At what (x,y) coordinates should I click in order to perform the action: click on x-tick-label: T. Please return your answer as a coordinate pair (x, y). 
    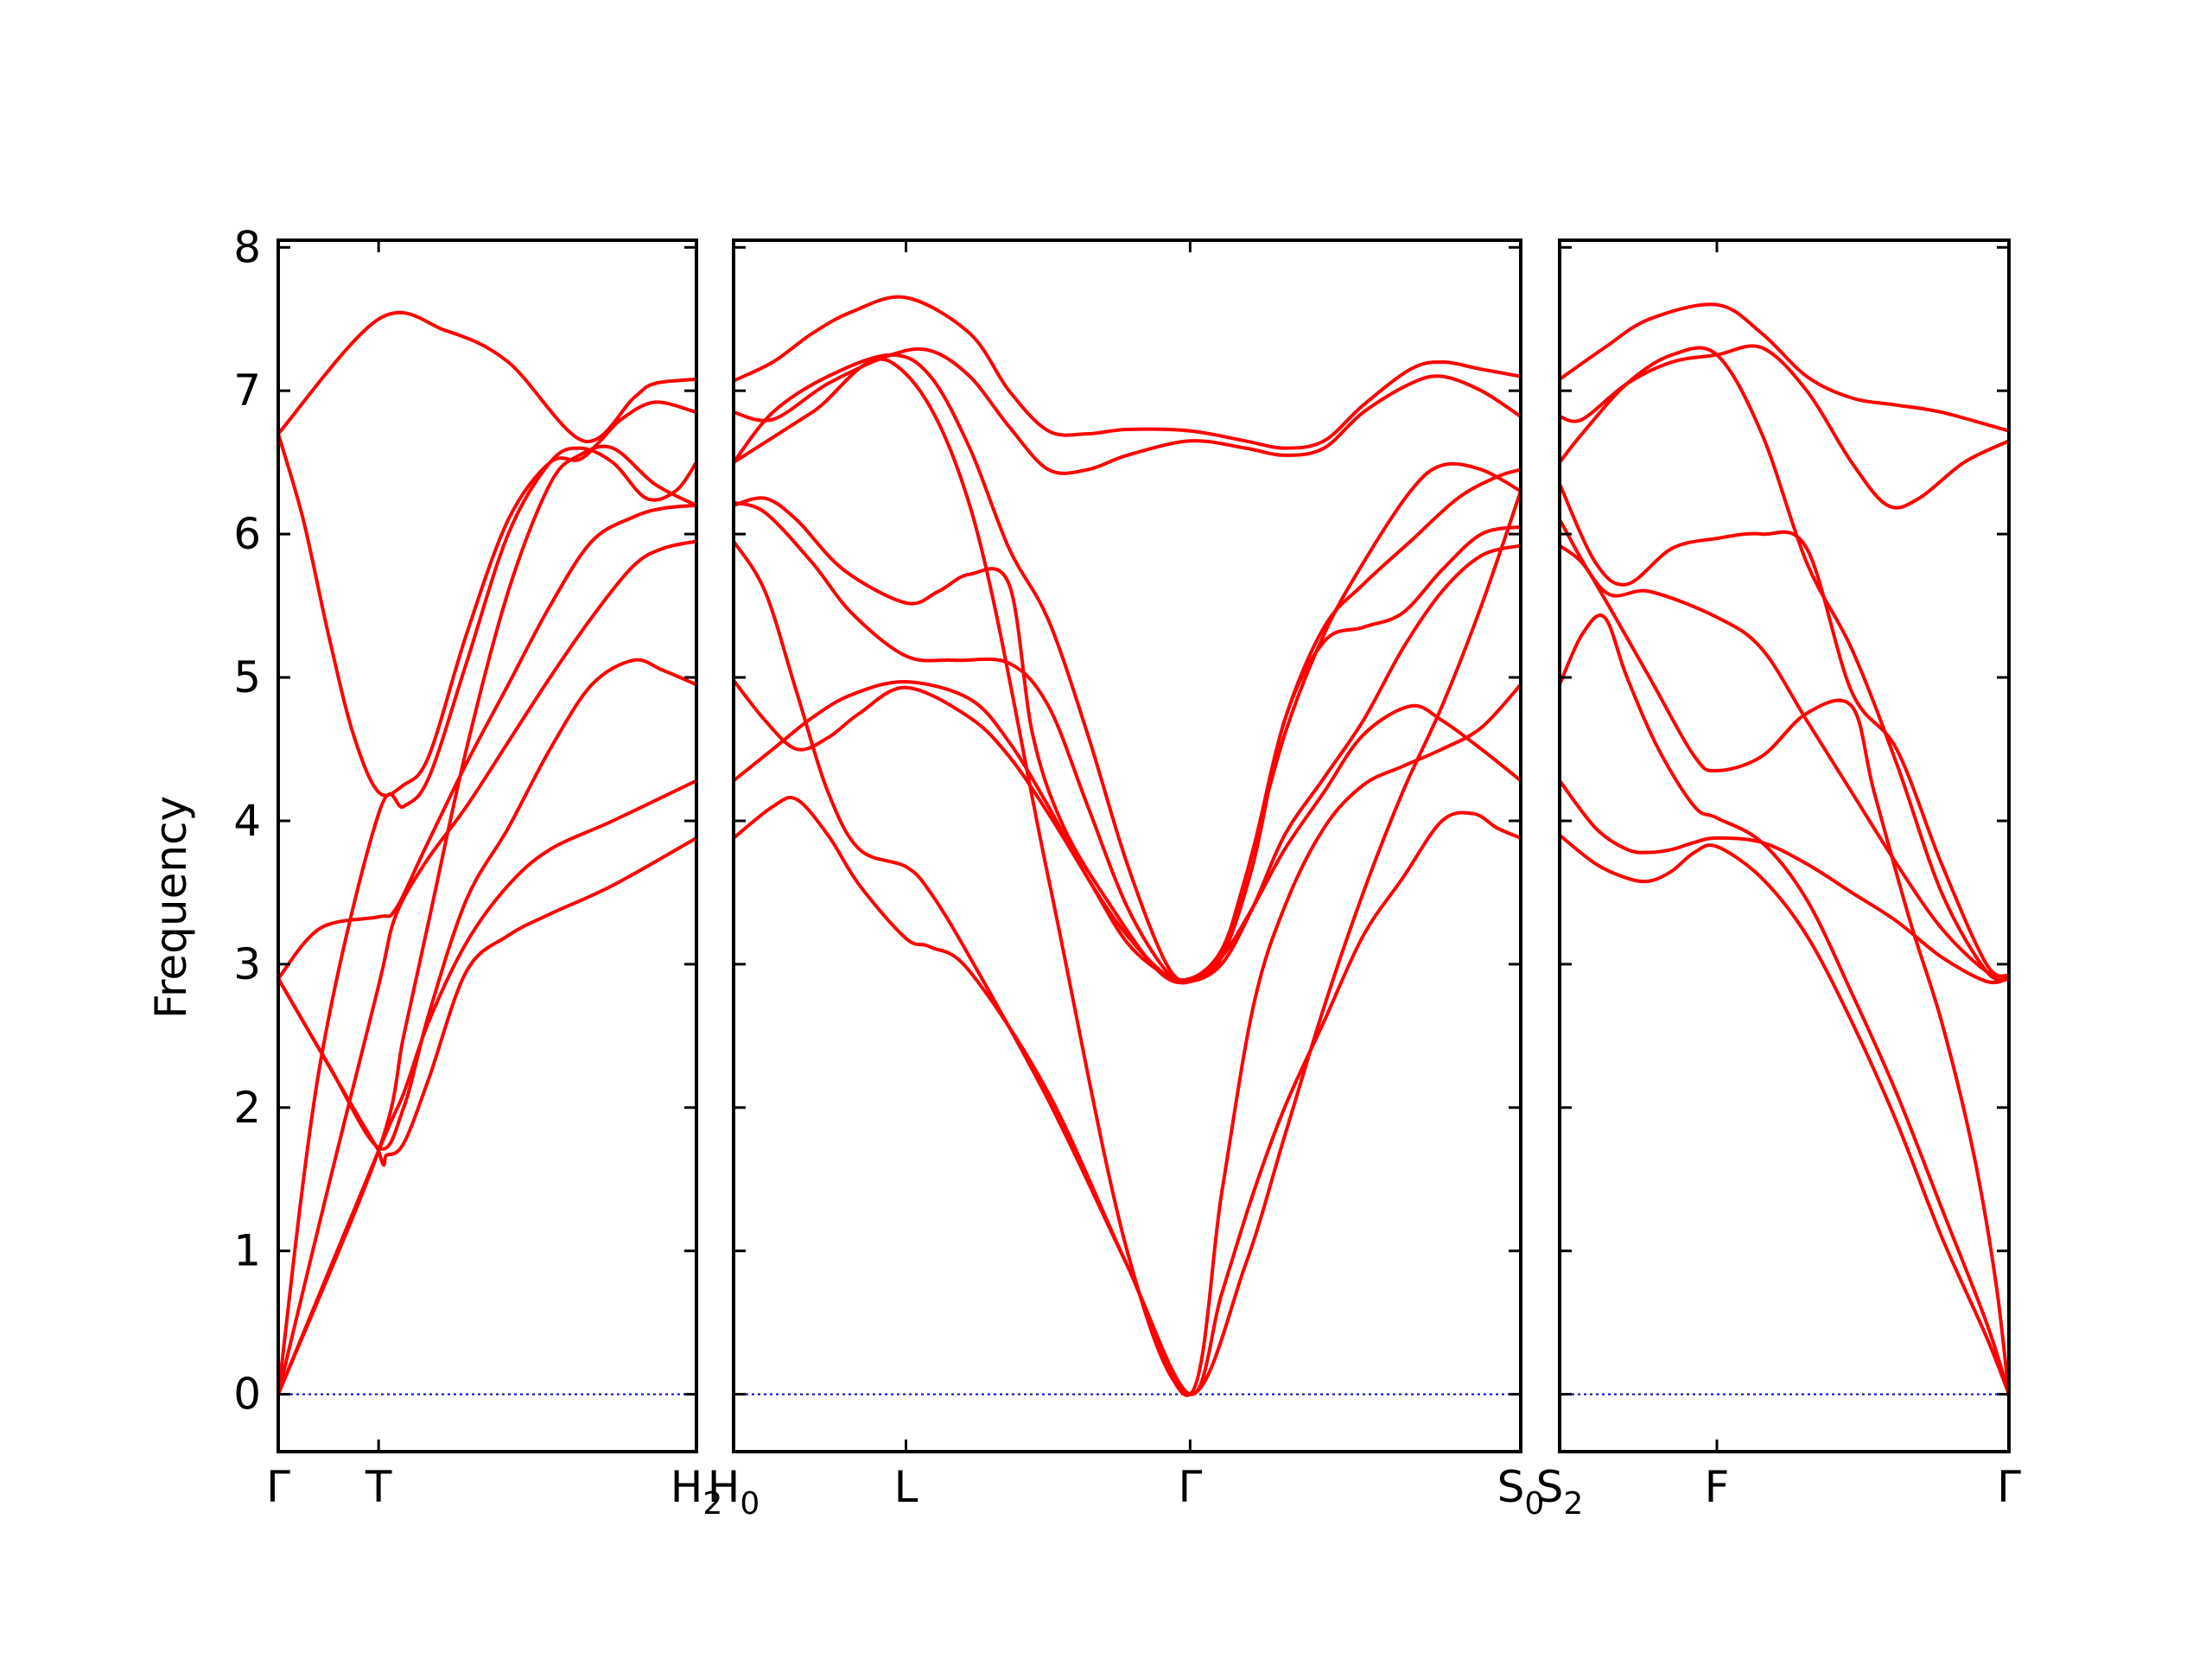
    Looking at the image, I should click on (378, 1487).